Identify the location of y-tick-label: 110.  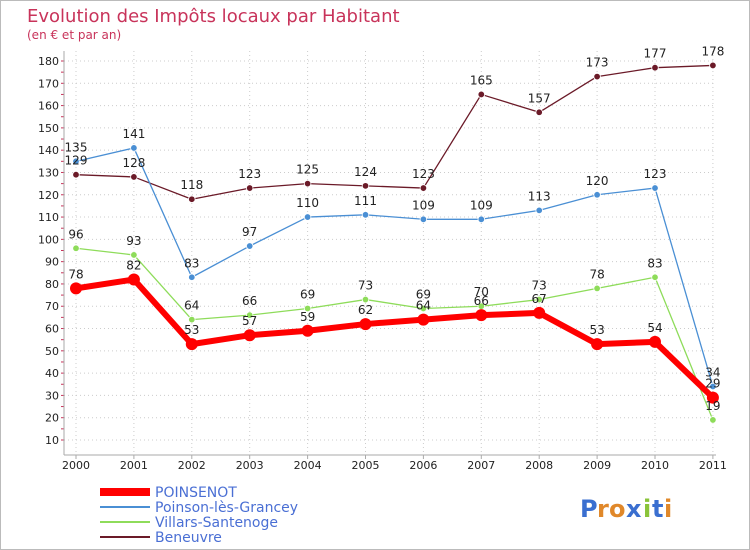
(48, 217).